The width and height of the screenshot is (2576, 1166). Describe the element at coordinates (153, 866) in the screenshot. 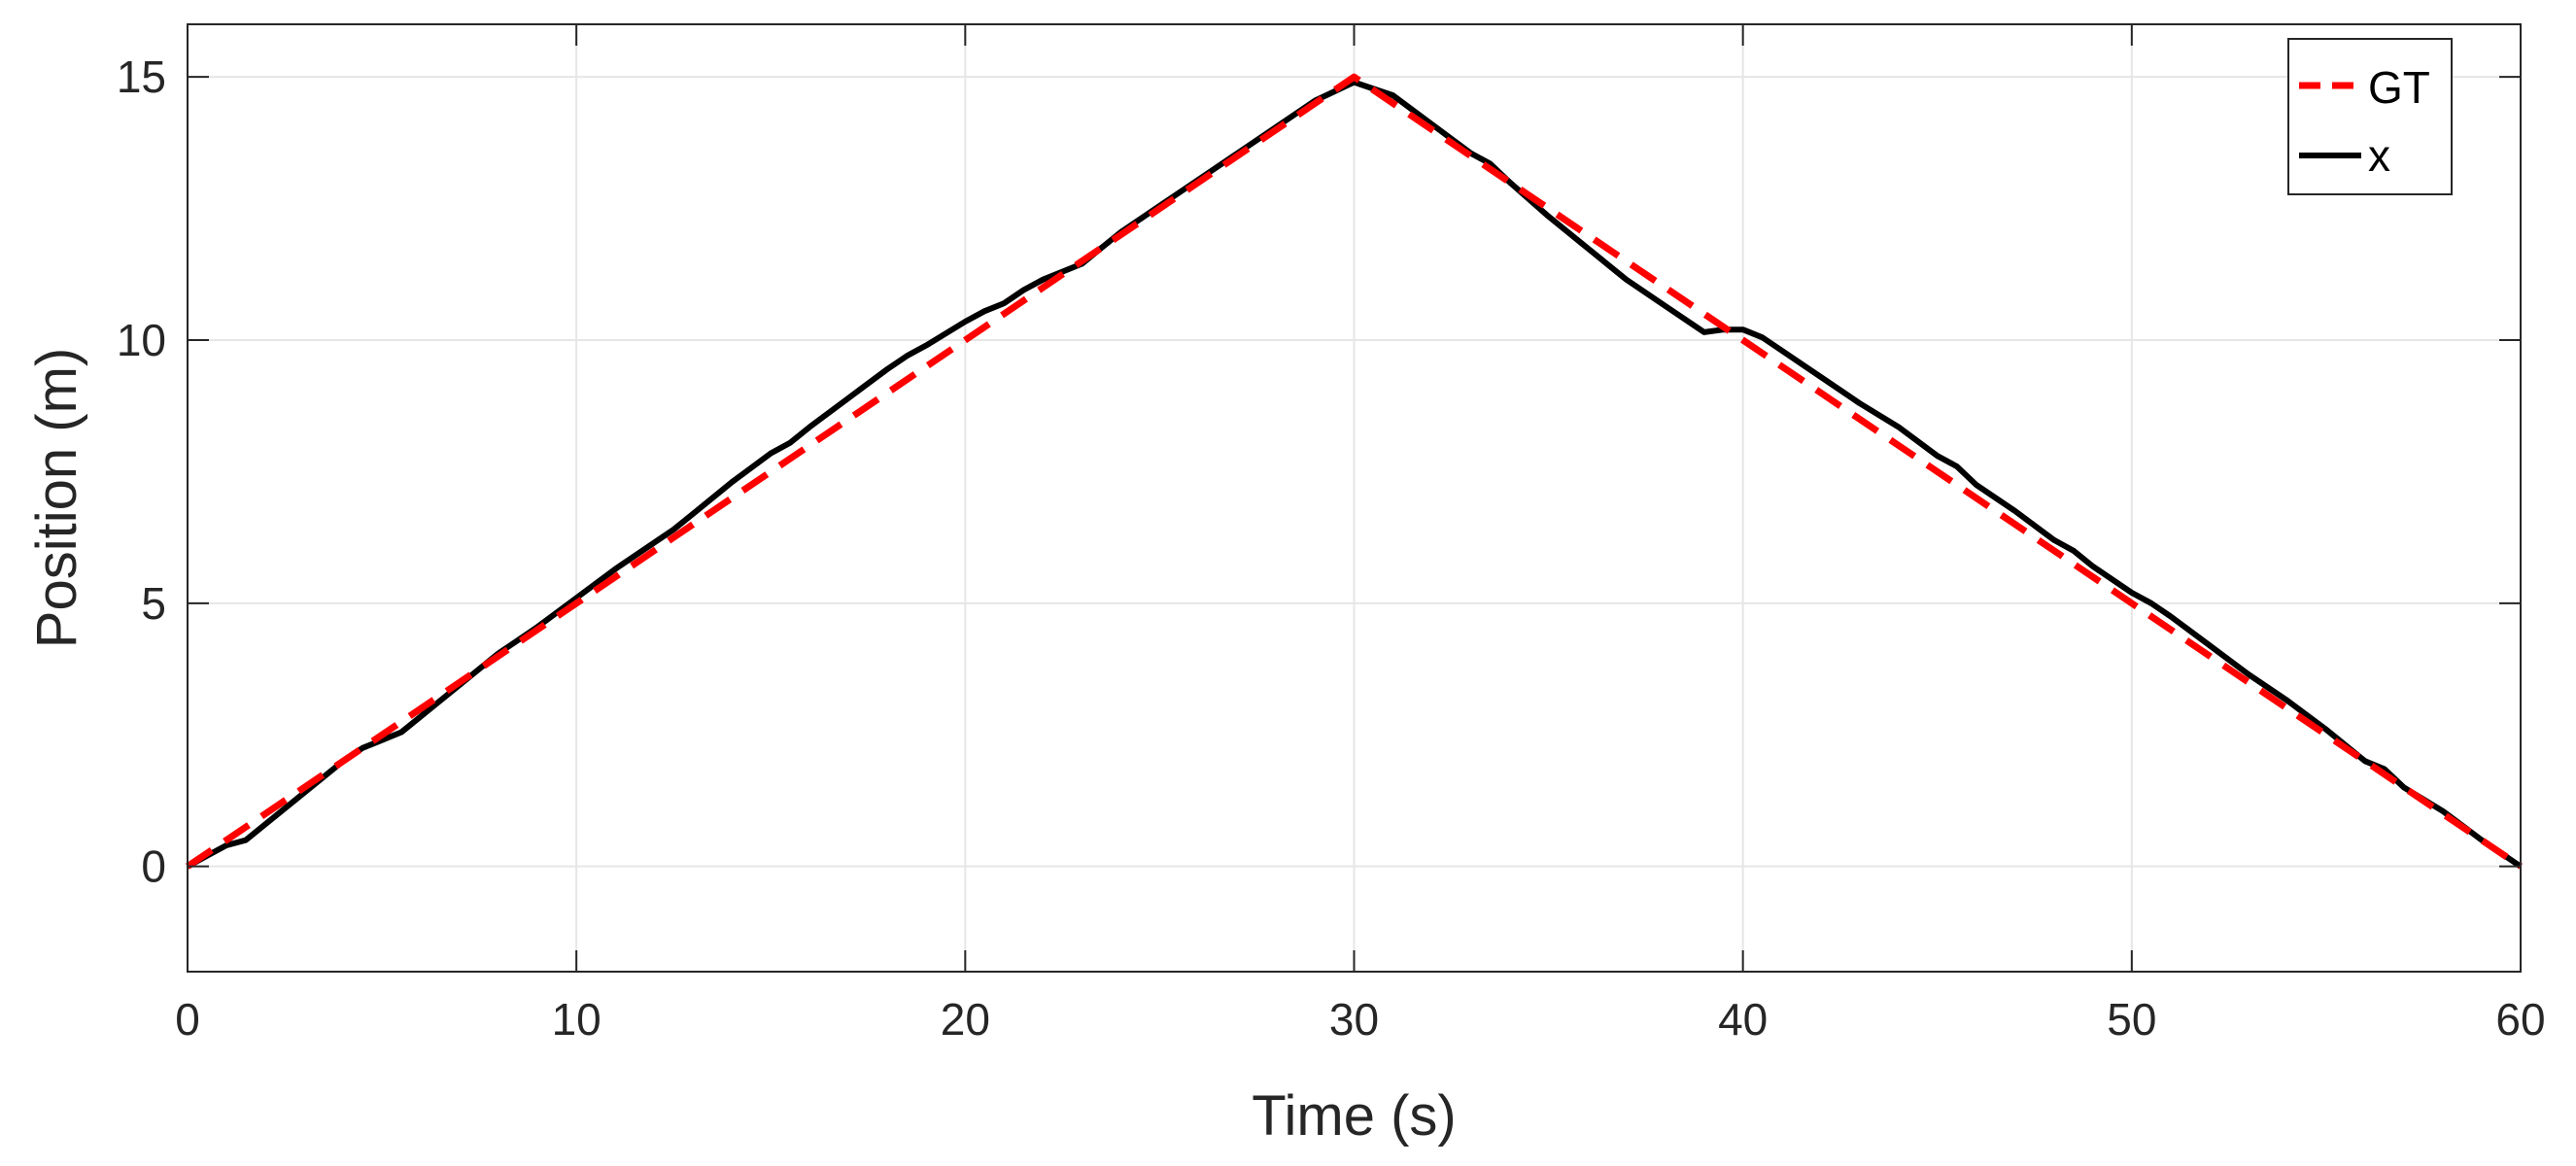

I see `y-tick-label: 0` at that location.